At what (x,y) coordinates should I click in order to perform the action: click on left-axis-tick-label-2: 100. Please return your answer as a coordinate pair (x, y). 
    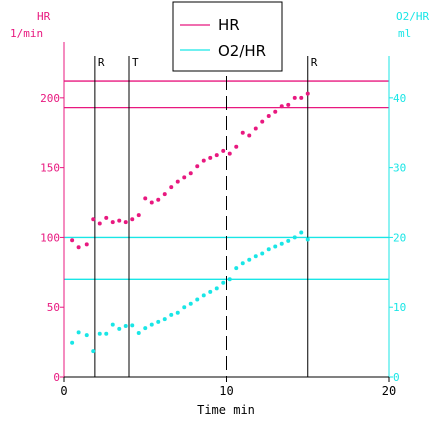
    Looking at the image, I should click on (50, 237).